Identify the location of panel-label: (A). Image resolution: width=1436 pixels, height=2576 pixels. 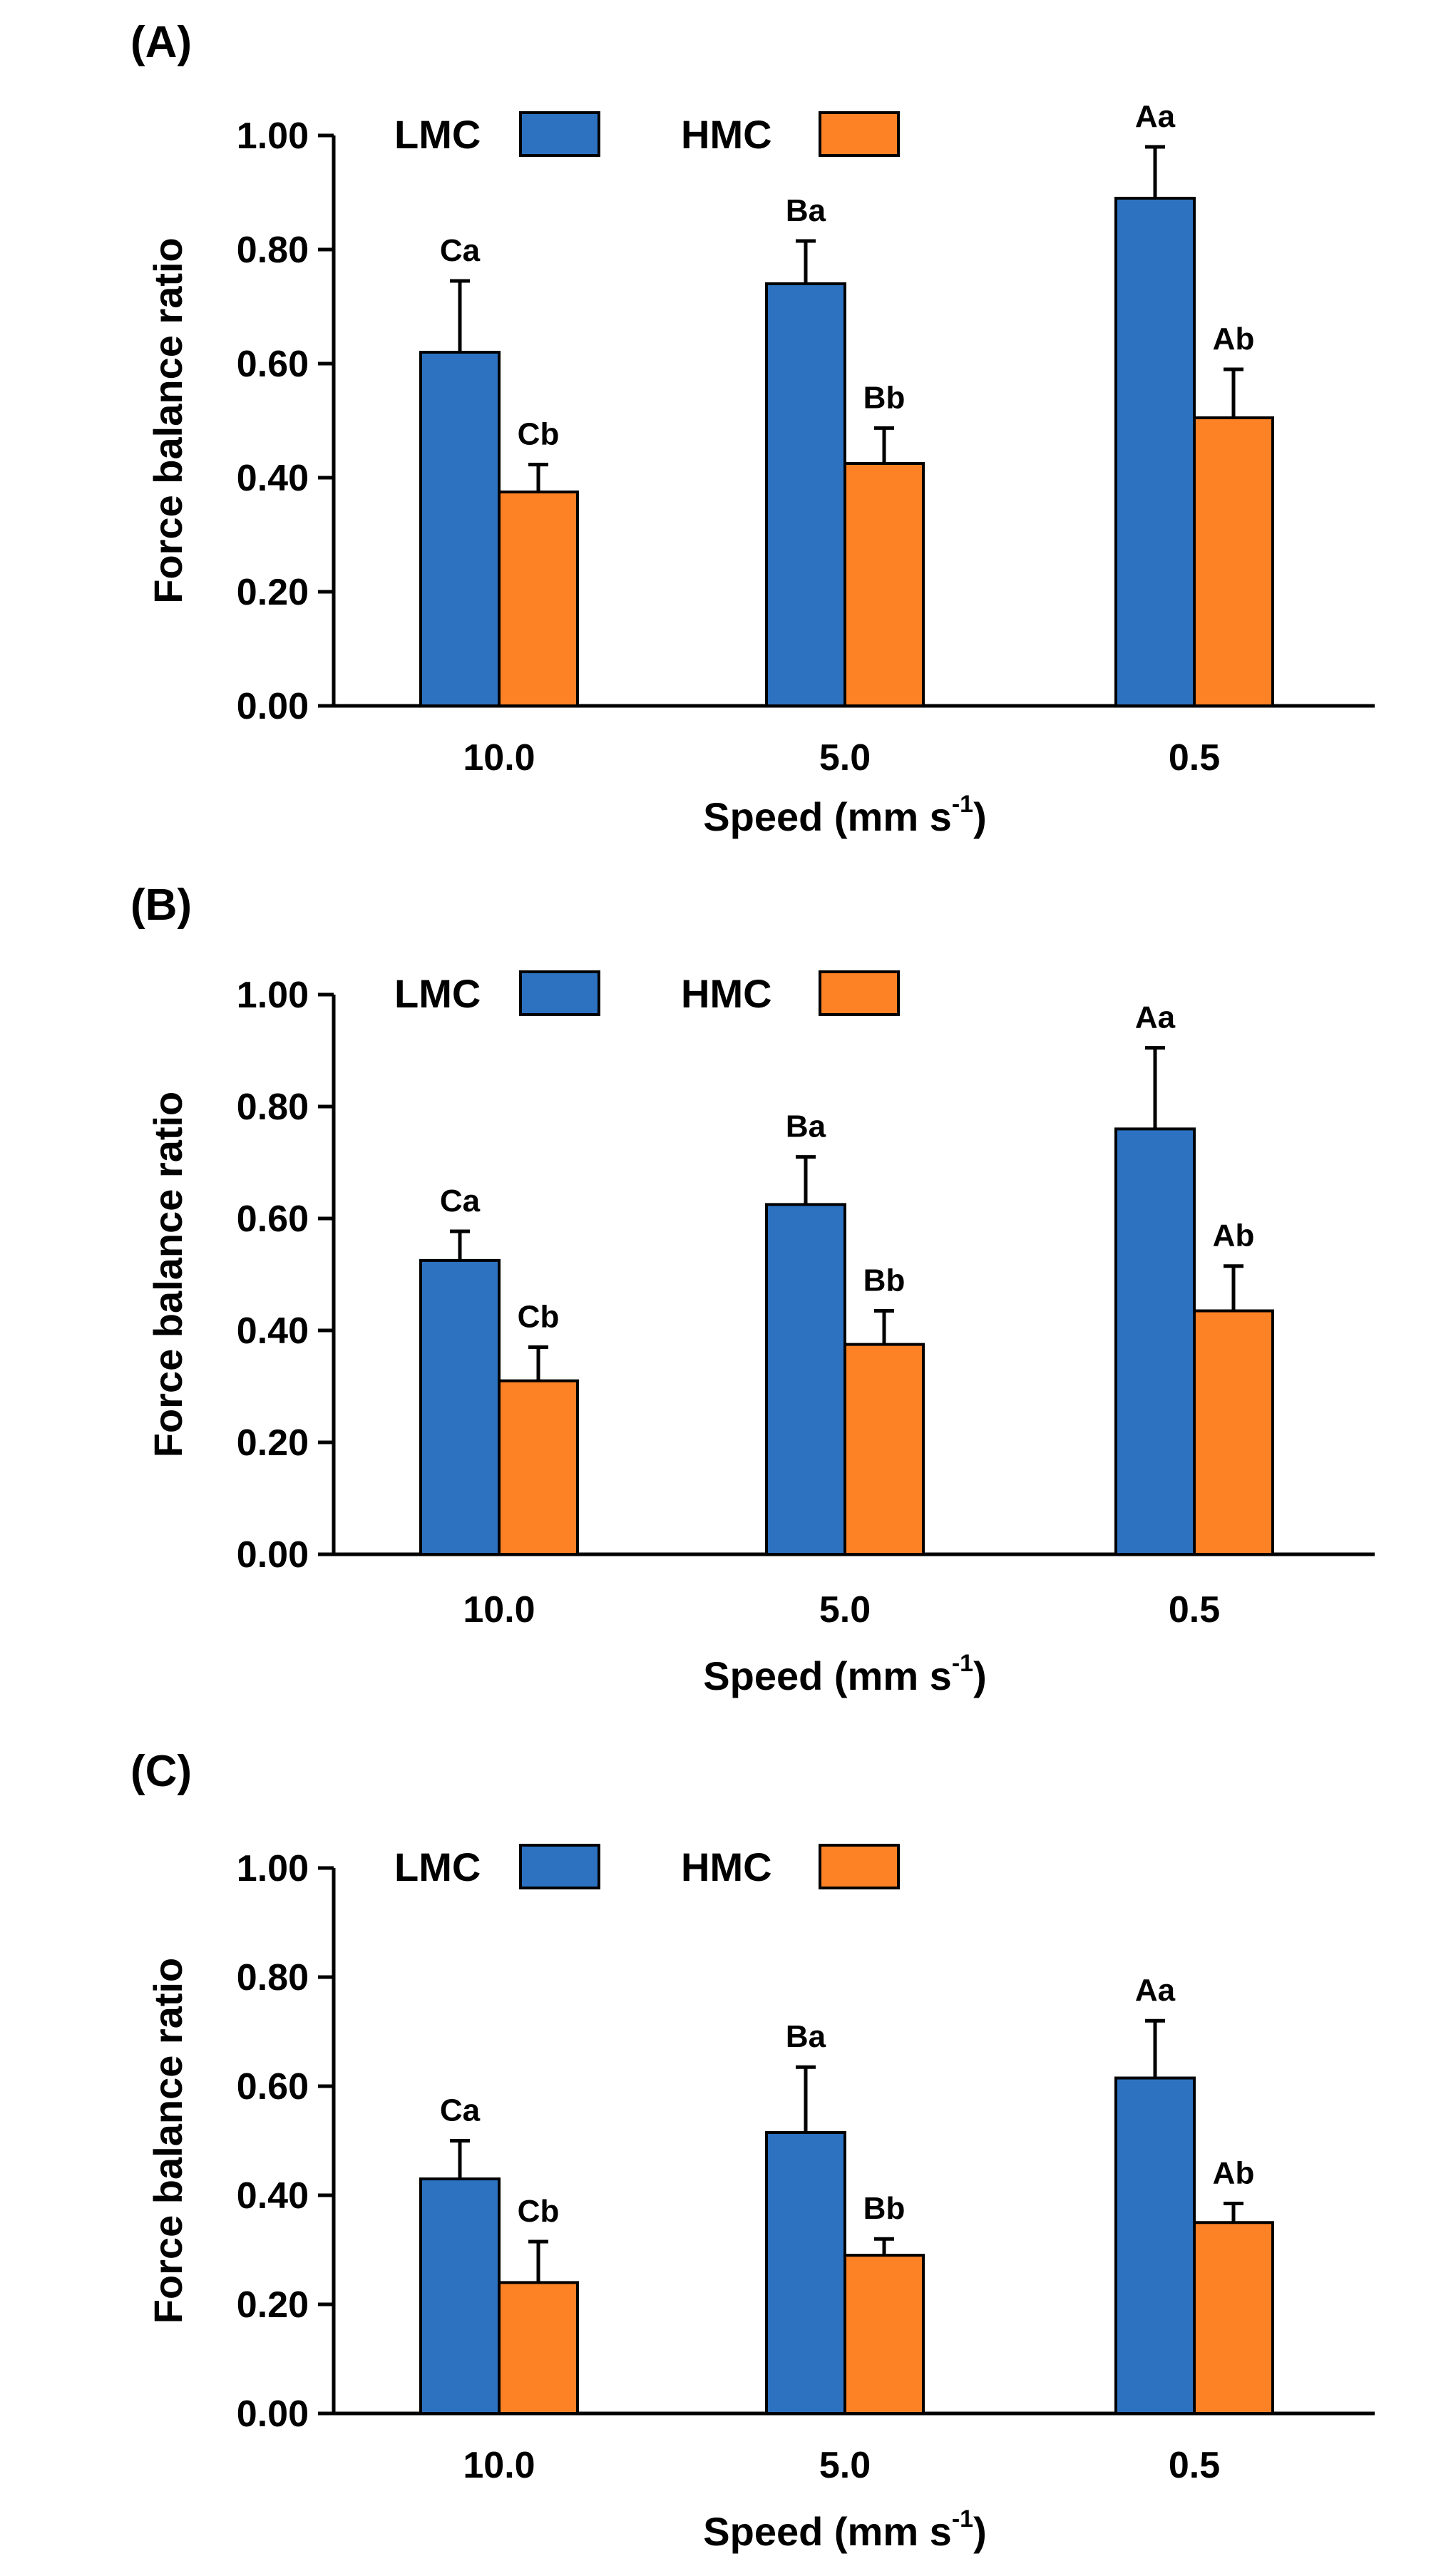
(161, 42).